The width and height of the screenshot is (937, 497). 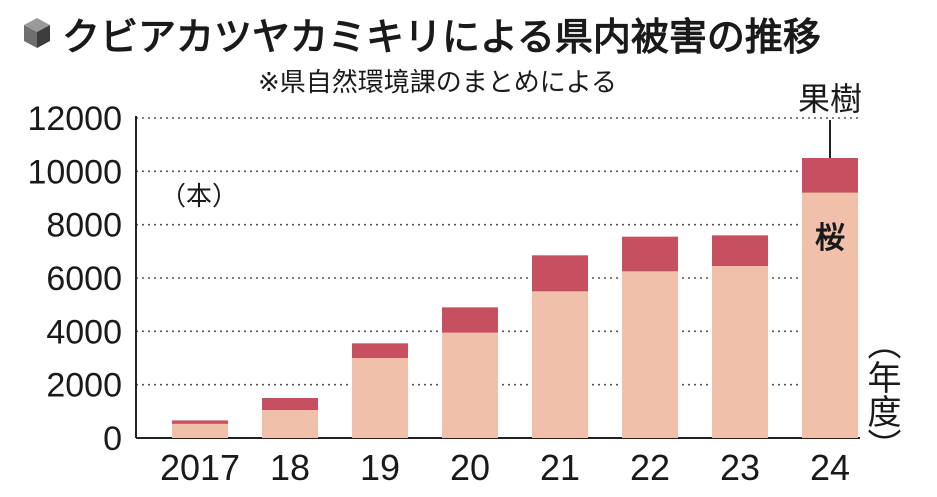 What do you see at coordinates (84, 279) in the screenshot?
I see `y-tick-label: 6000` at bounding box center [84, 279].